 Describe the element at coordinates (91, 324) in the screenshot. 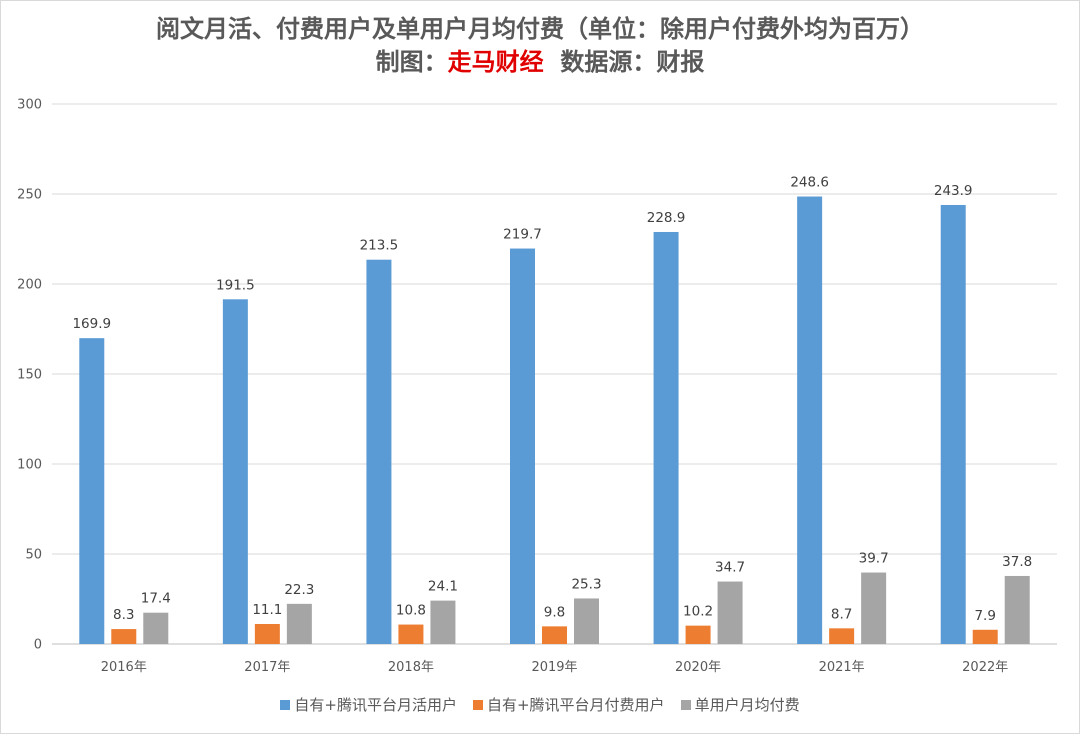

I see `data-label: 169.9` at that location.